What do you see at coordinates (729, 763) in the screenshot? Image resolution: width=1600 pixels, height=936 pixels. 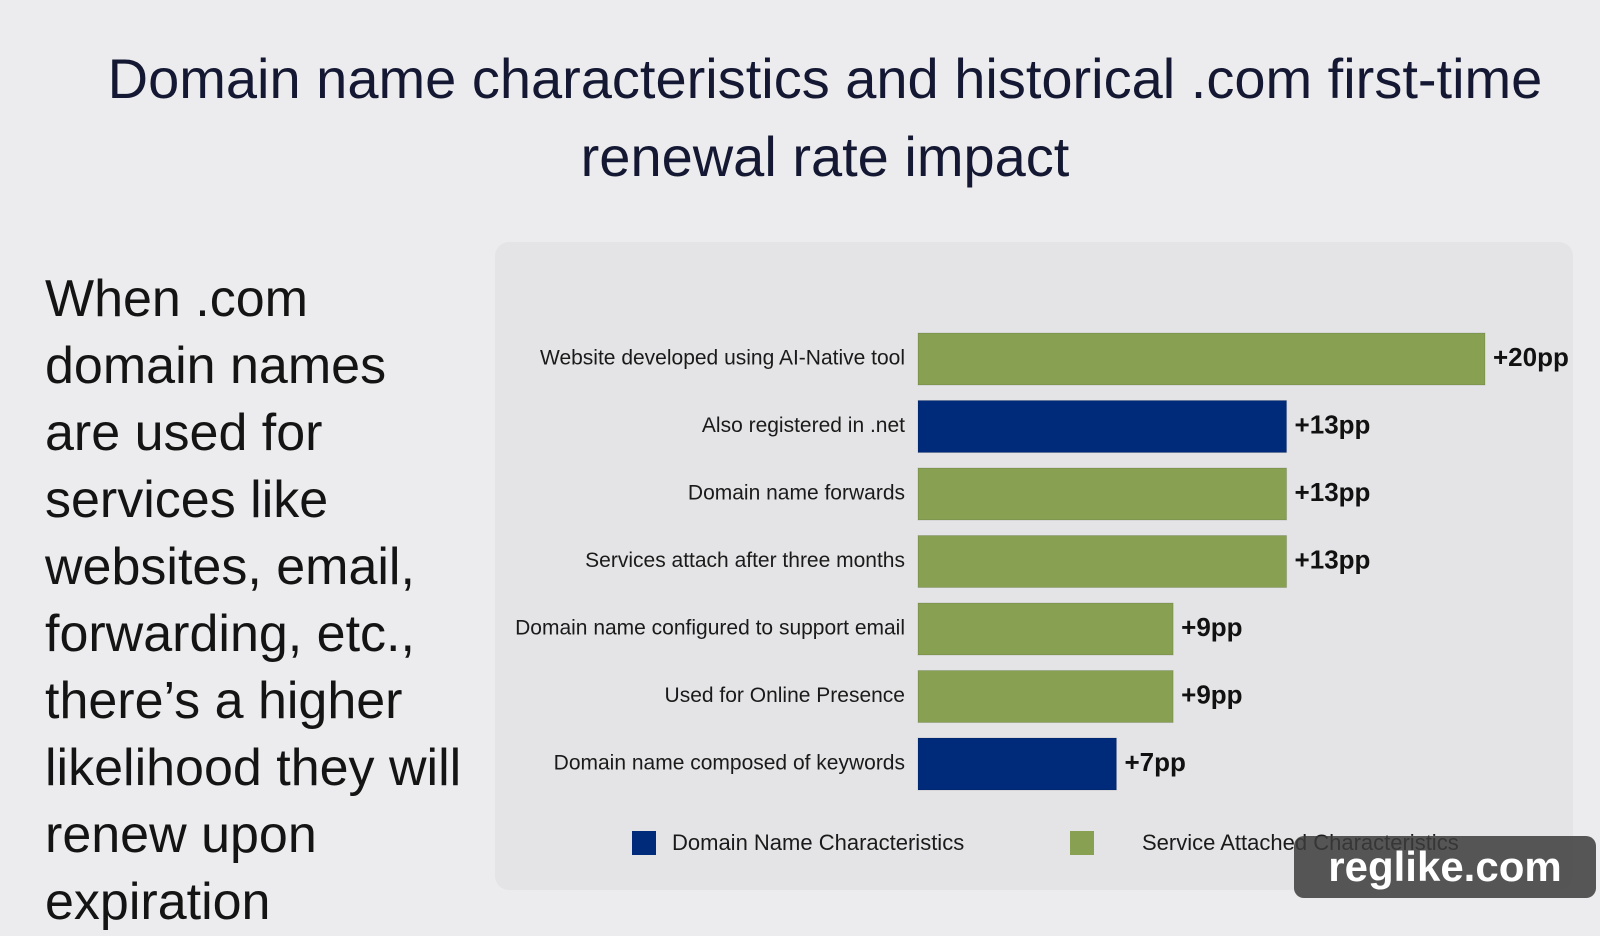 I see `category-label: Domain name composed of keywords` at bounding box center [729, 763].